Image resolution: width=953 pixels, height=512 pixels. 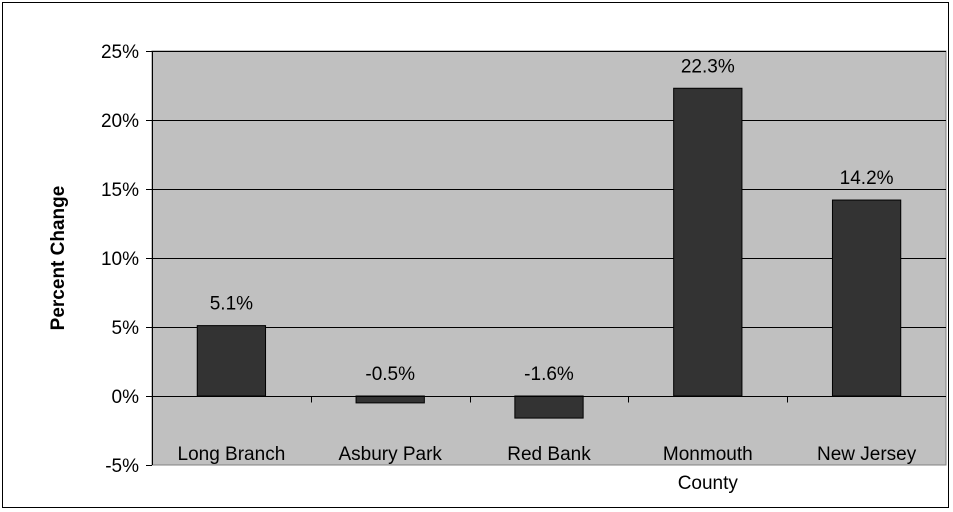 I want to click on x-category-label-2: Red Bank, so click(x=549, y=454).